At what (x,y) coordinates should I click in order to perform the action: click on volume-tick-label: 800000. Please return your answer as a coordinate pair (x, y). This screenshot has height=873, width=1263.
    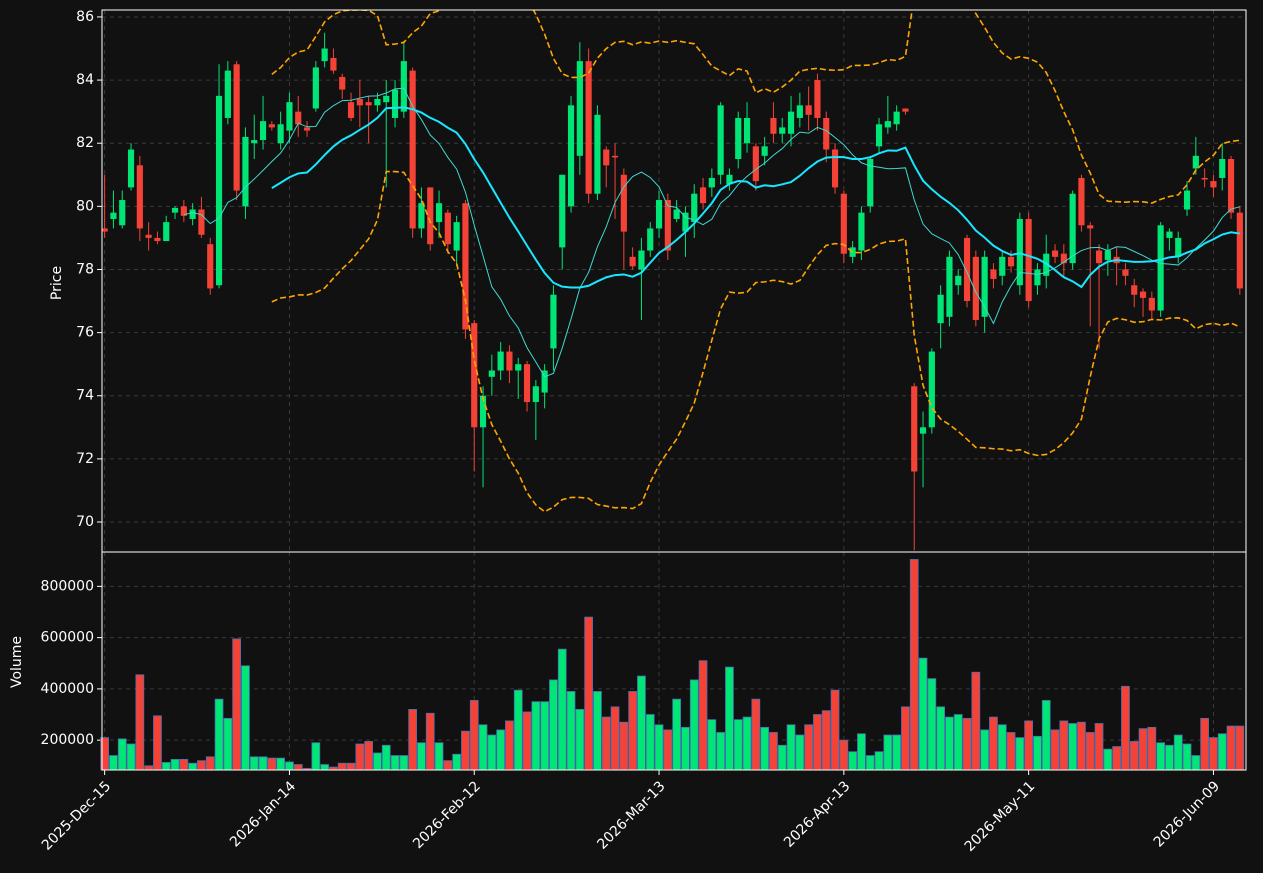
    Looking at the image, I should click on (67, 586).